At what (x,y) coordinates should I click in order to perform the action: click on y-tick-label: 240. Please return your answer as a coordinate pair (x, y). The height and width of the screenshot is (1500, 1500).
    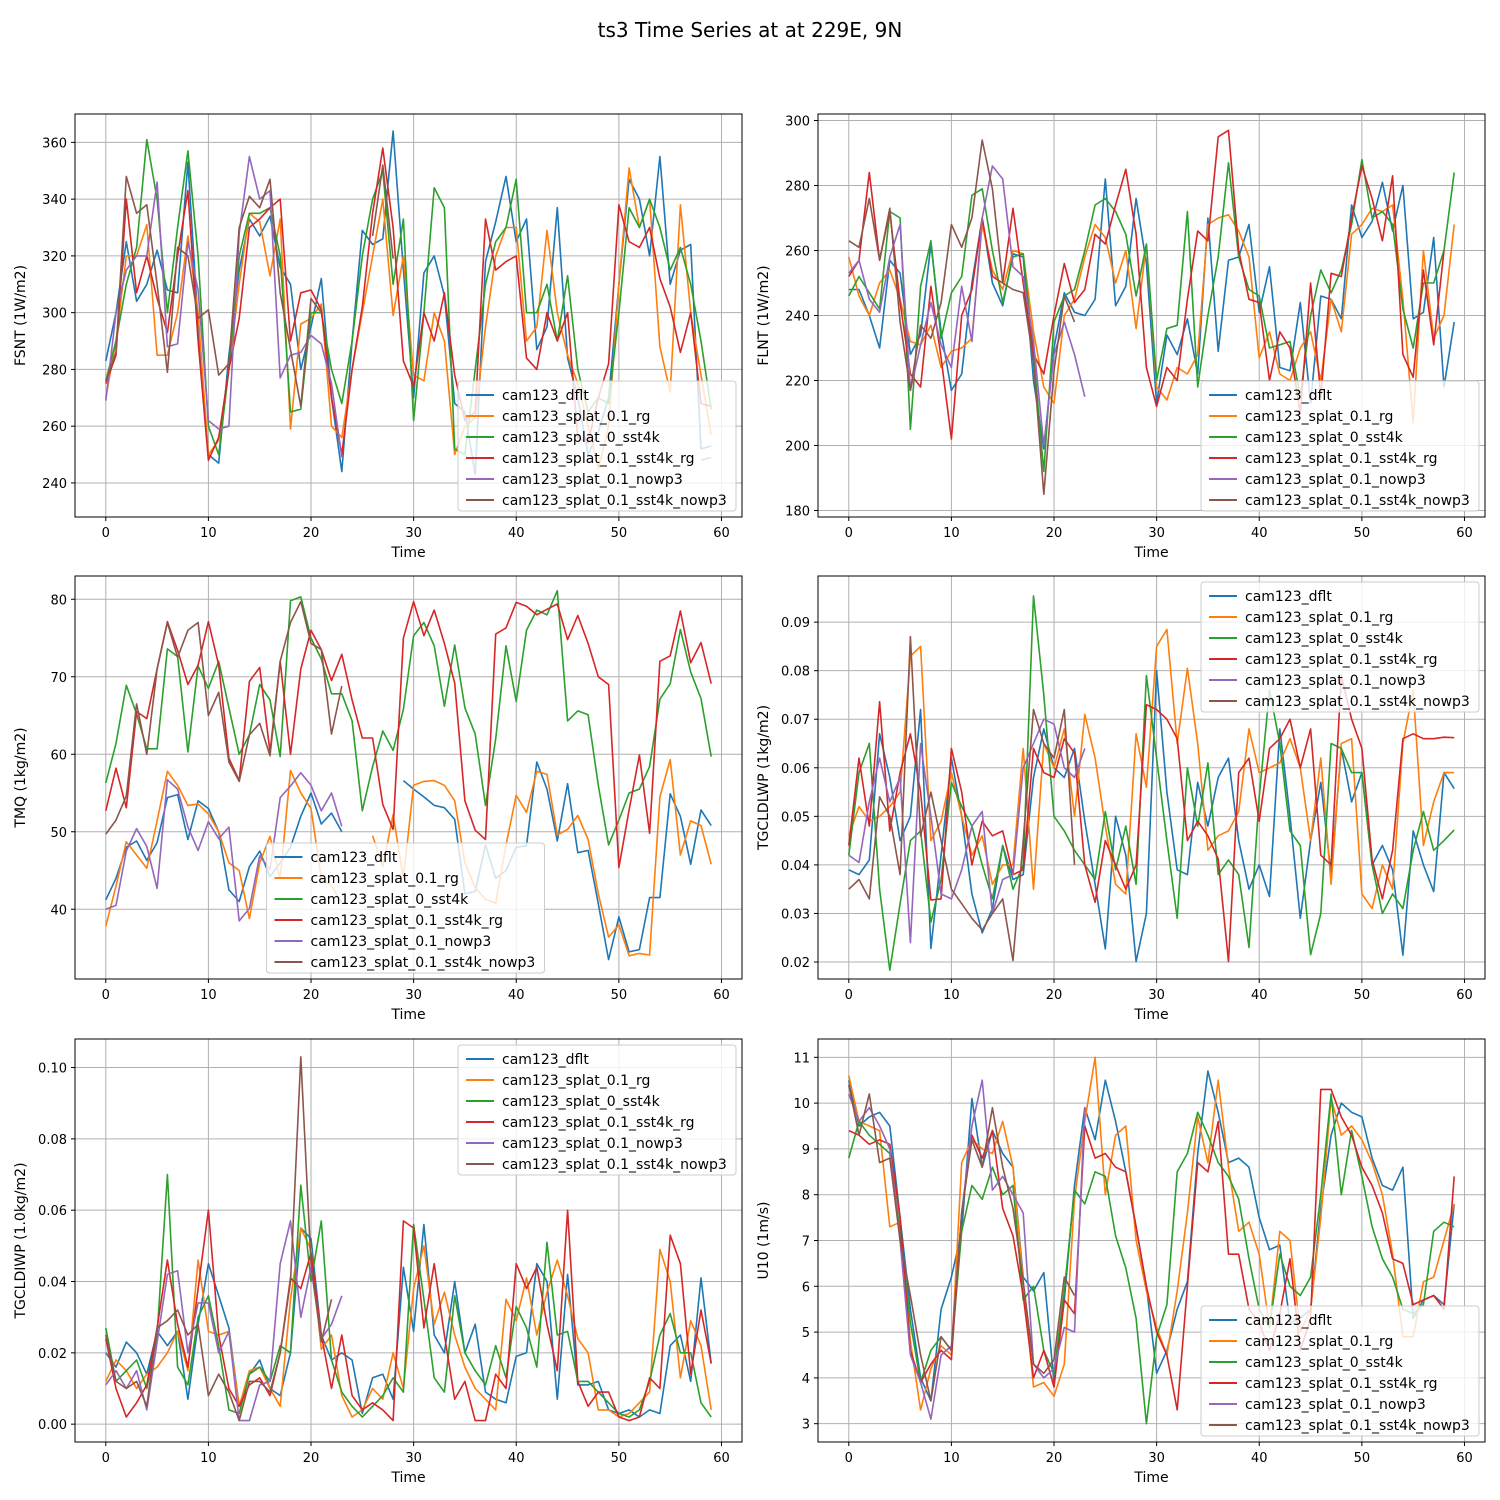
    Looking at the image, I should click on (54, 484).